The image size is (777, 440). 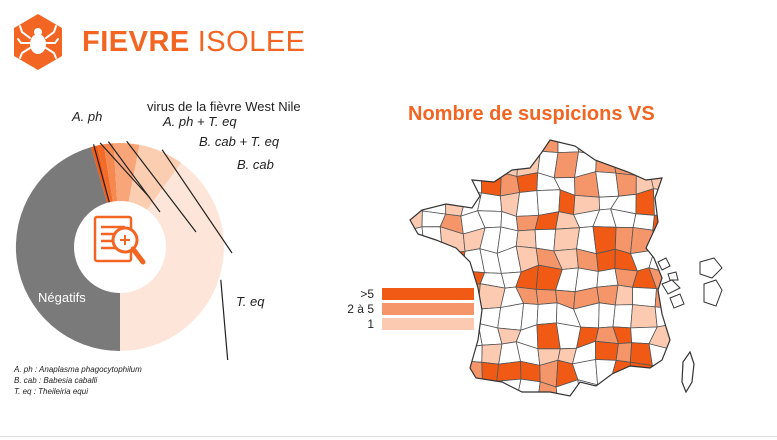 I want to click on header: FIEVRE ISOLEE, so click(x=218, y=42).